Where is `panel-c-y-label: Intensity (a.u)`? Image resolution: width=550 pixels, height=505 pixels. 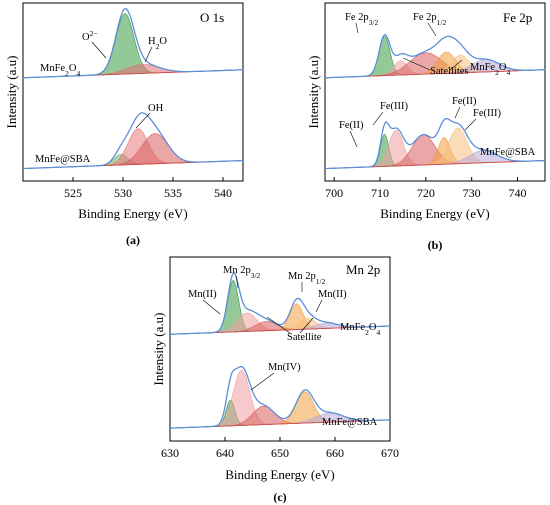
panel-c-y-label: Intensity (a.u) is located at coordinates (158, 349).